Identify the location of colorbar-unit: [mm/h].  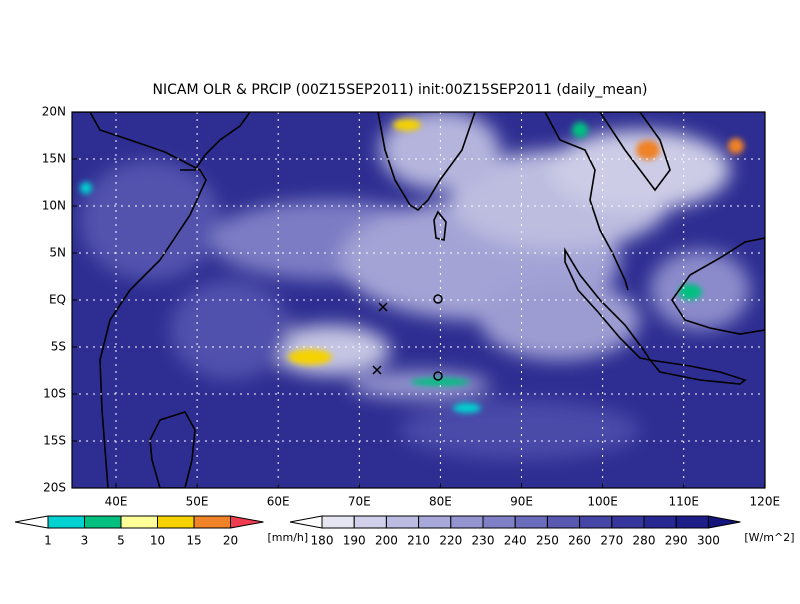
(288, 537).